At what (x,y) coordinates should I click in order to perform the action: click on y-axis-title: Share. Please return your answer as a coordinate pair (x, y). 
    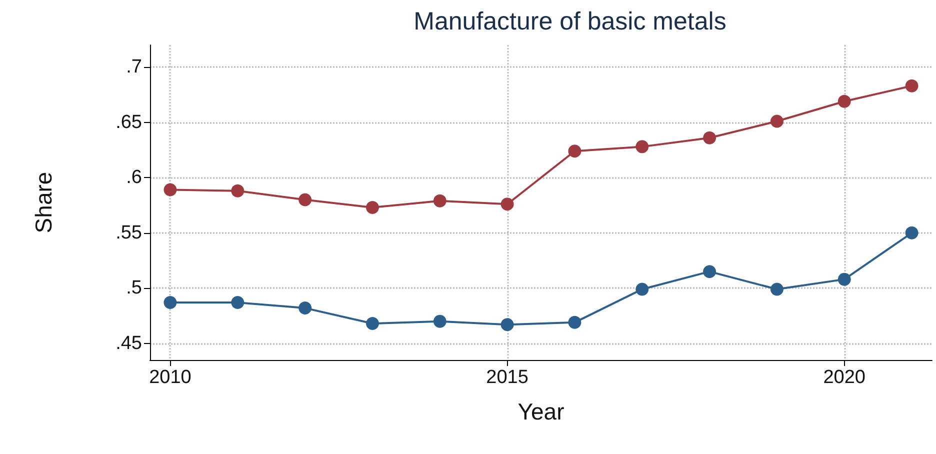
    Looking at the image, I should click on (43, 203).